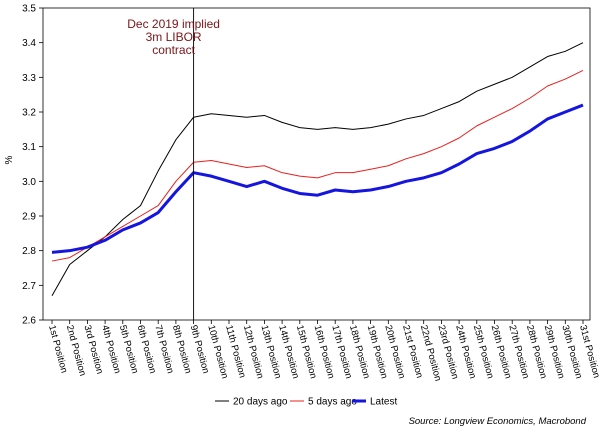 The width and height of the screenshot is (605, 436). Describe the element at coordinates (260, 402) in the screenshot. I see `legend-label: 20 days ago` at that location.